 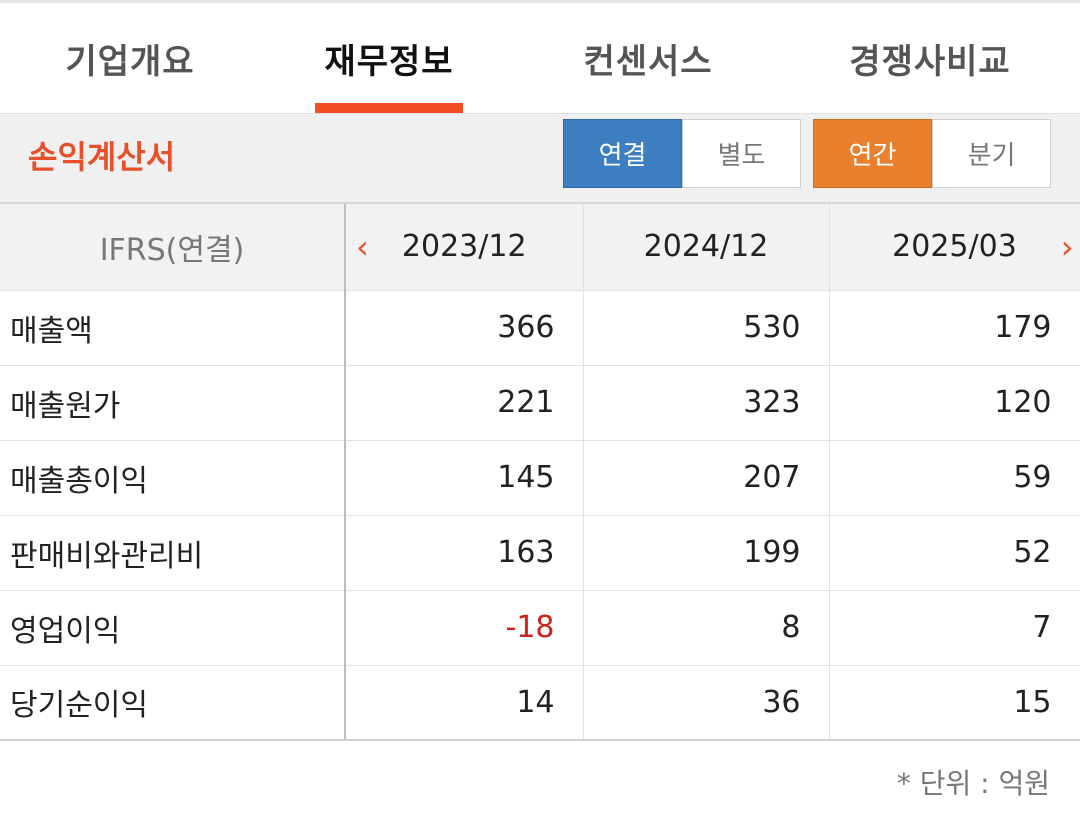 I want to click on quarter-button: 분기, so click(x=991, y=153).